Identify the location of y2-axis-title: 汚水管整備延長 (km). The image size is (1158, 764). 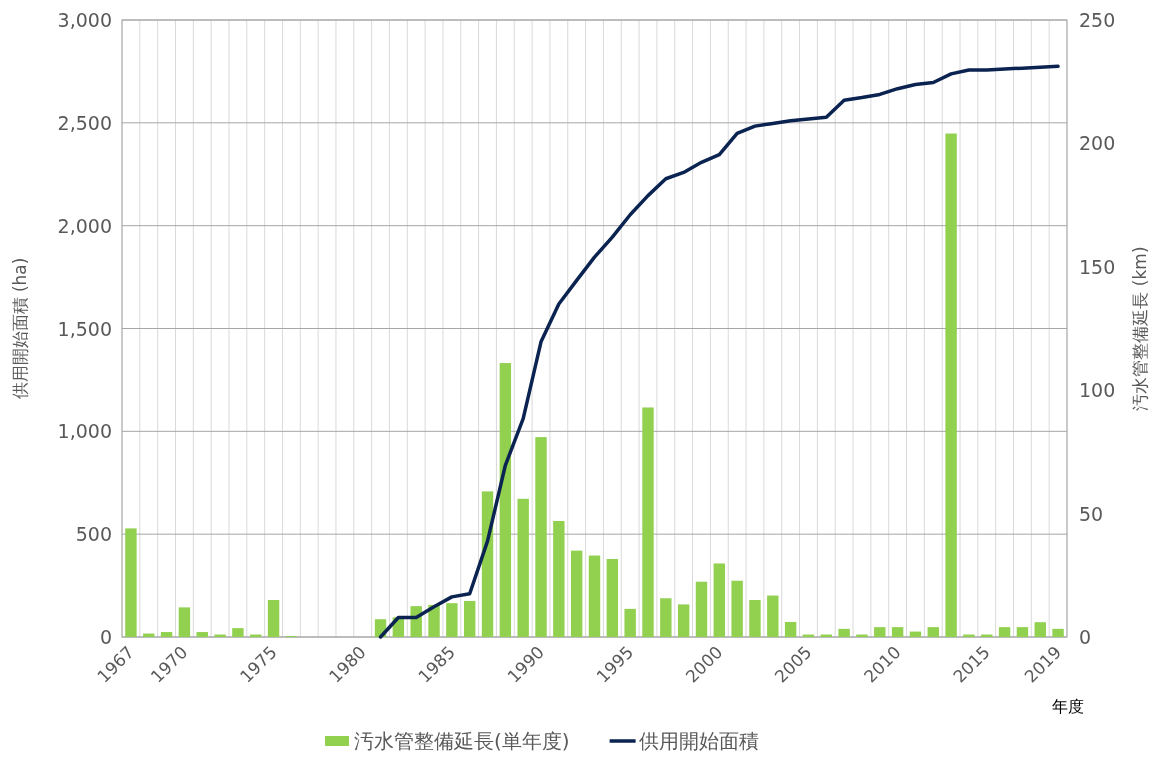
(1140, 328).